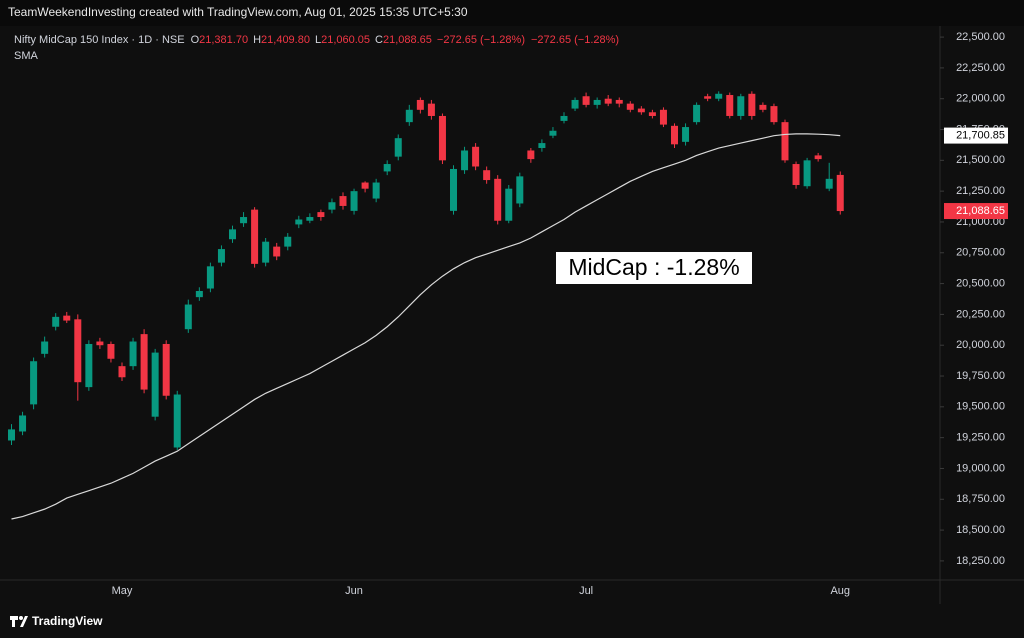  What do you see at coordinates (223, 40) in the screenshot?
I see `legend-value: 21,381.70` at bounding box center [223, 40].